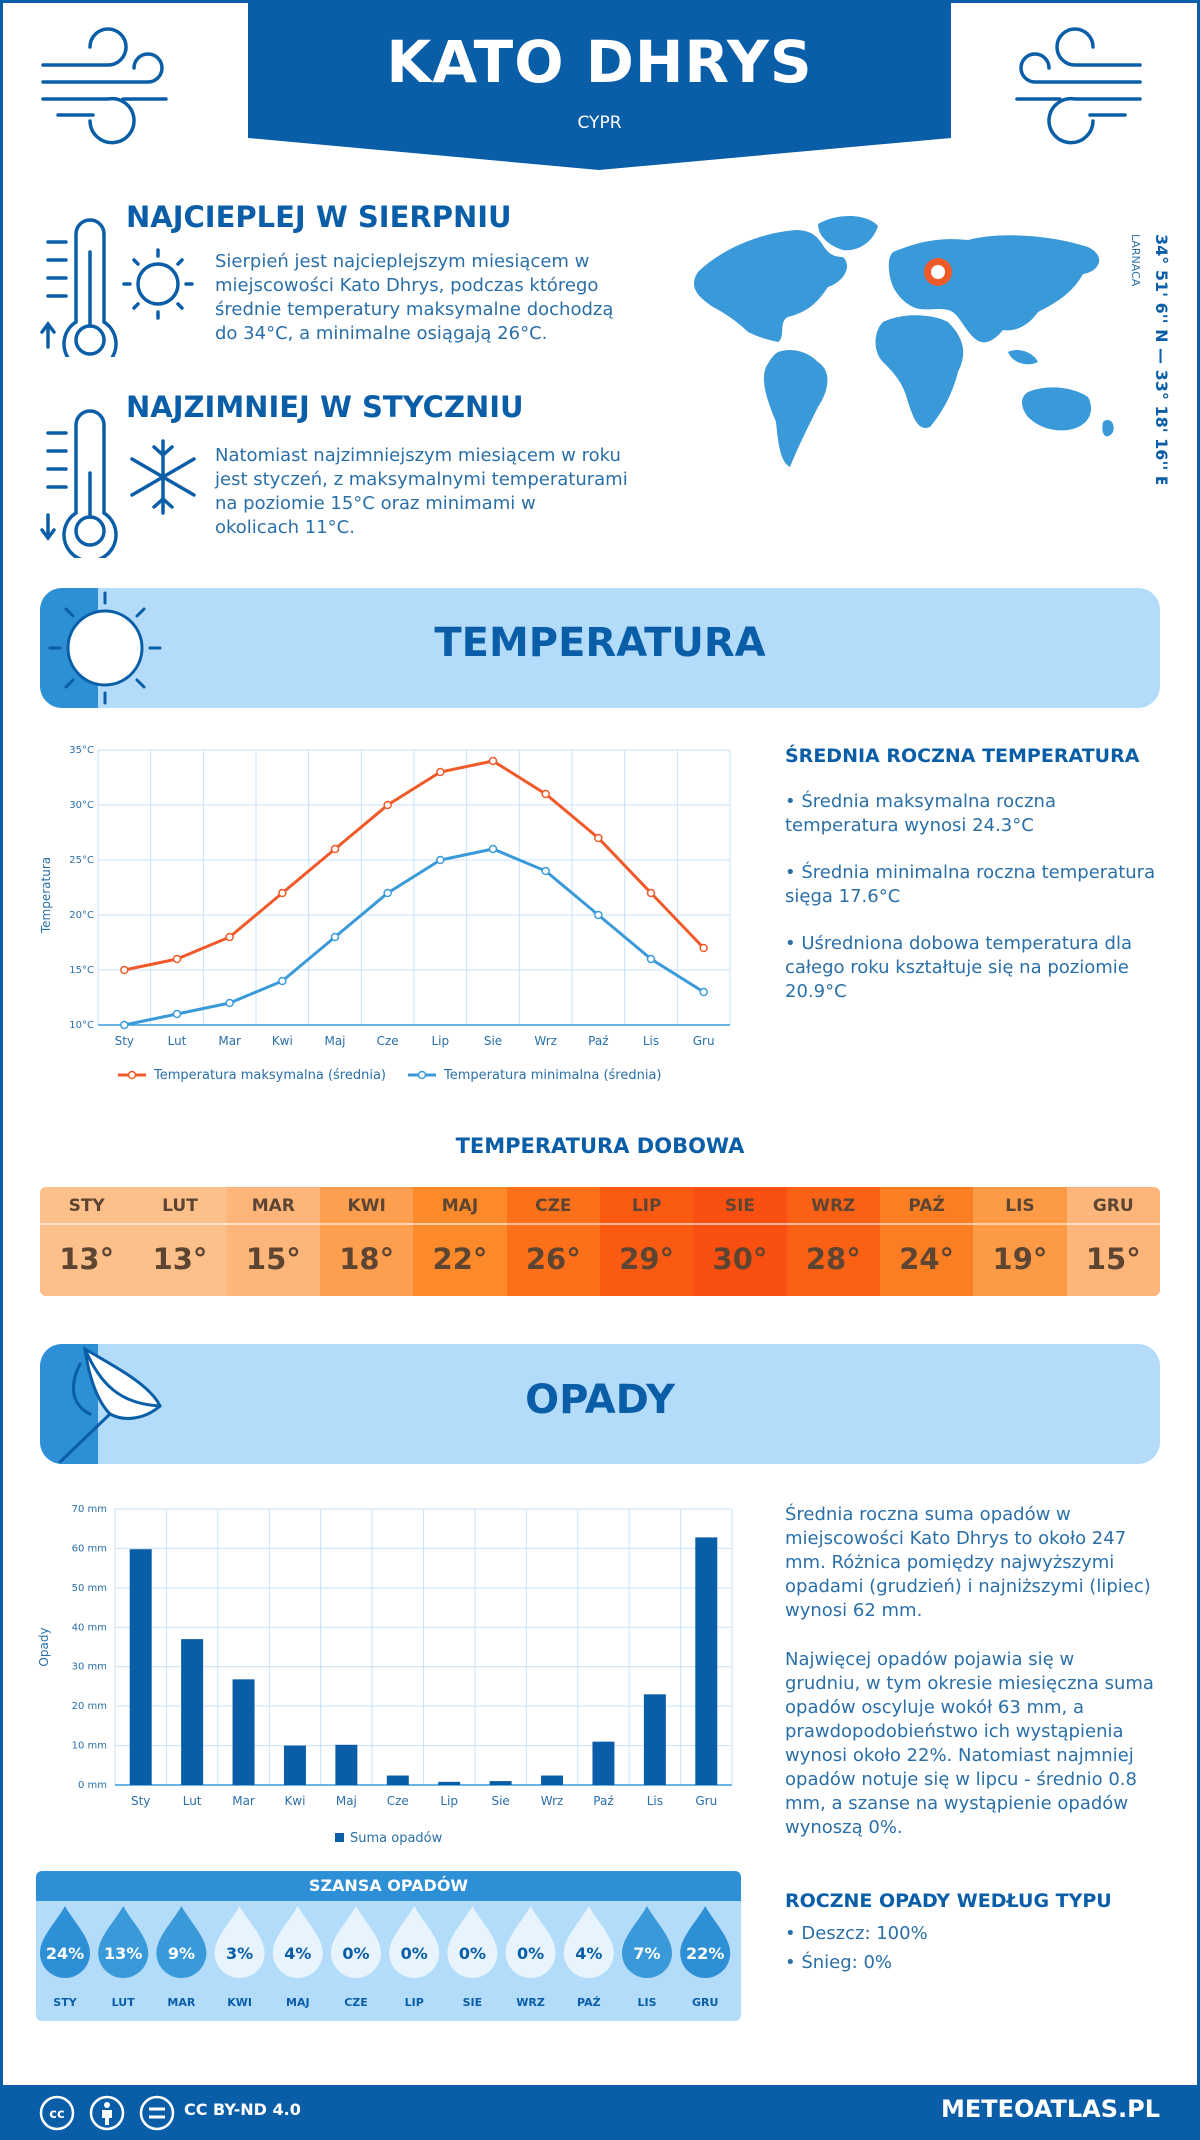 The image size is (1200, 2140). I want to click on temperature-x-tick: Wrz, so click(545, 1041).